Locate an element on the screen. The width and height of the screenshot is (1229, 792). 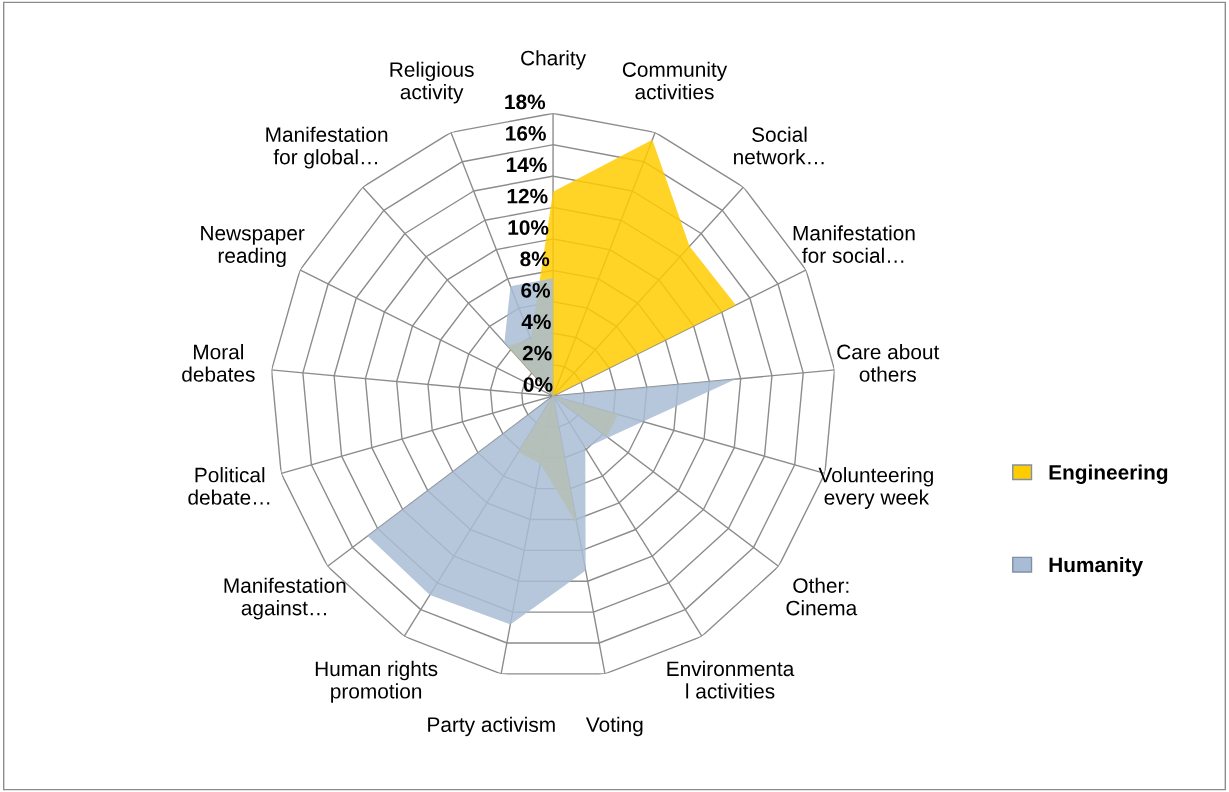
y-tick-label: 12% is located at coordinates (527, 196).